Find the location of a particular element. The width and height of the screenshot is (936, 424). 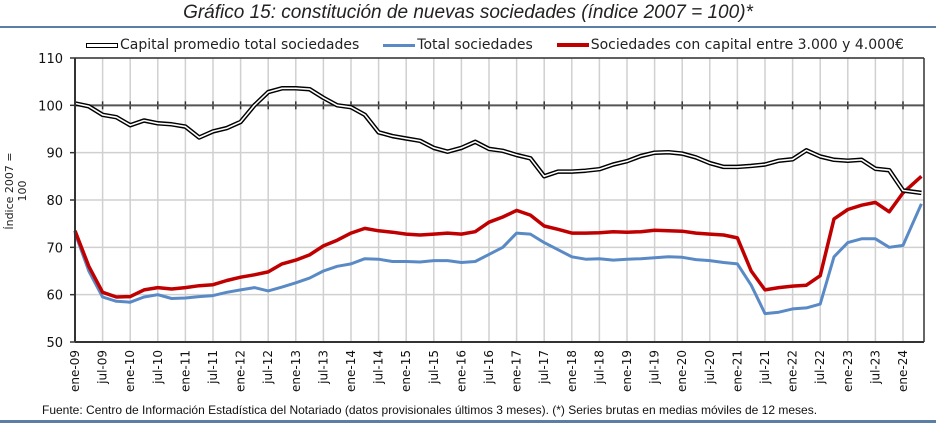

x-tick-label: jul-10 is located at coordinates (158, 367).